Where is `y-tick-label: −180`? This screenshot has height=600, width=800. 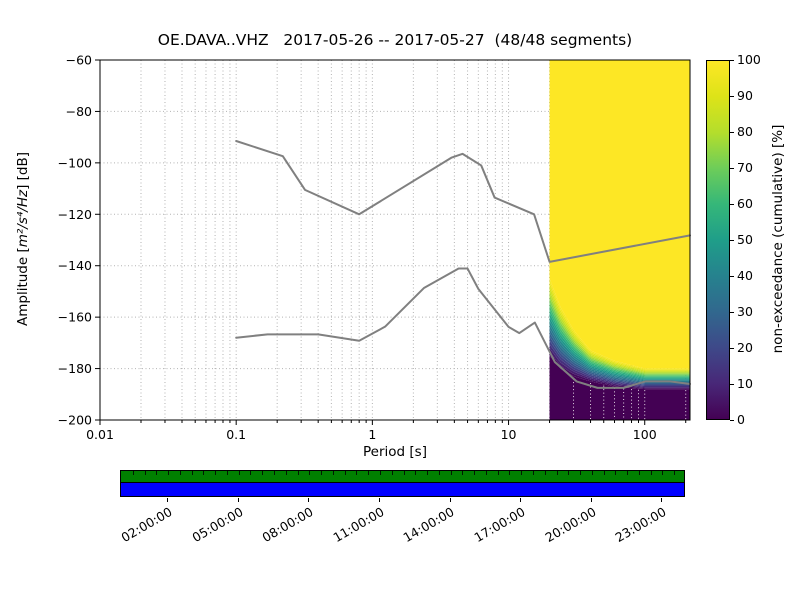
y-tick-label: −180 is located at coordinates (75, 368).